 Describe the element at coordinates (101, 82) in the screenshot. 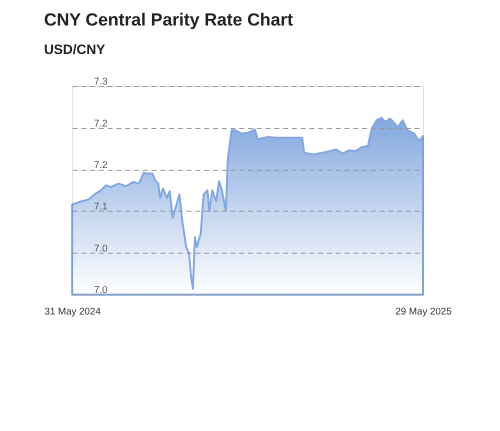

I see `y-tick-label: 7.3` at that location.